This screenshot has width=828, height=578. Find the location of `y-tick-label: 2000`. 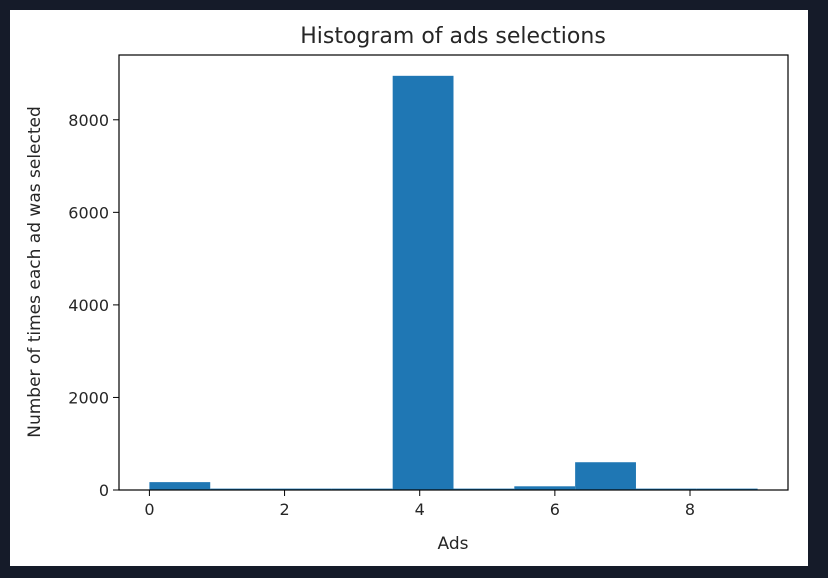

y-tick-label: 2000 is located at coordinates (88, 397).